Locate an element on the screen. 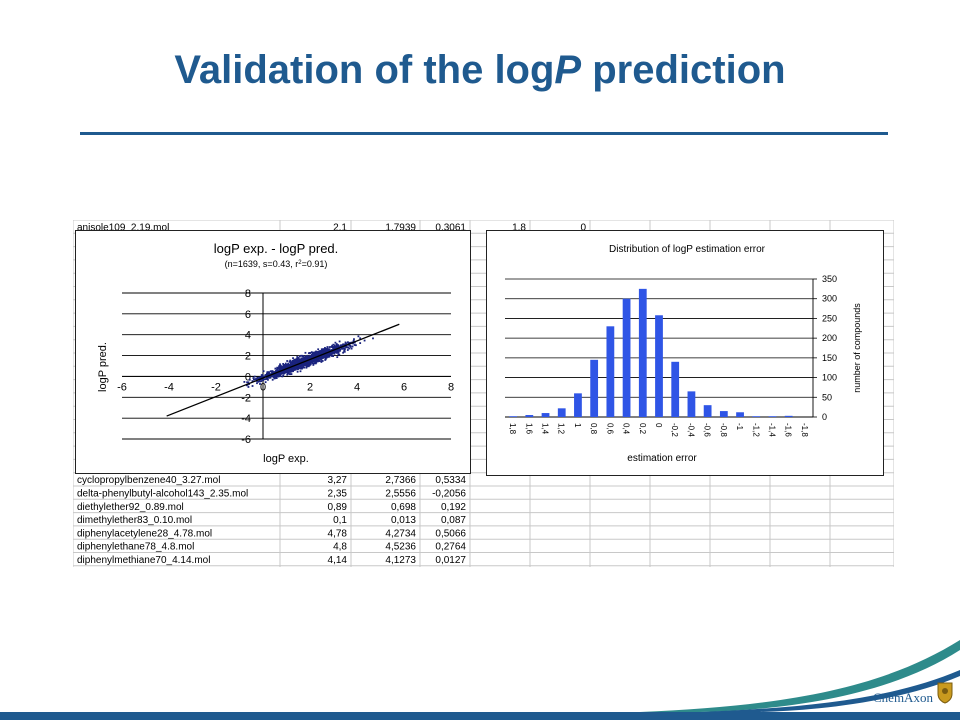  histogram-y-tick-label: 0 is located at coordinates (824, 417).